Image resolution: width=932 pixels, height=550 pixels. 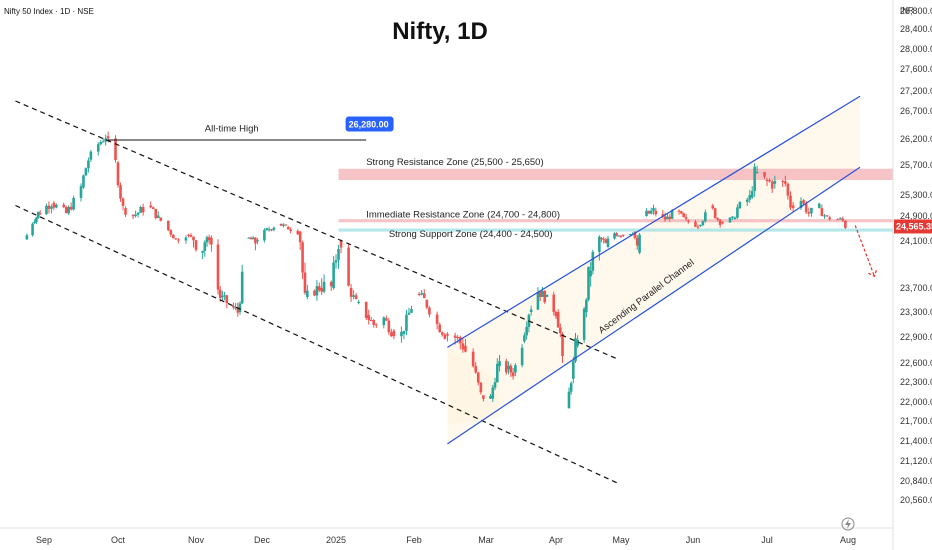 I want to click on time-tick-label: Mar, so click(x=486, y=540).